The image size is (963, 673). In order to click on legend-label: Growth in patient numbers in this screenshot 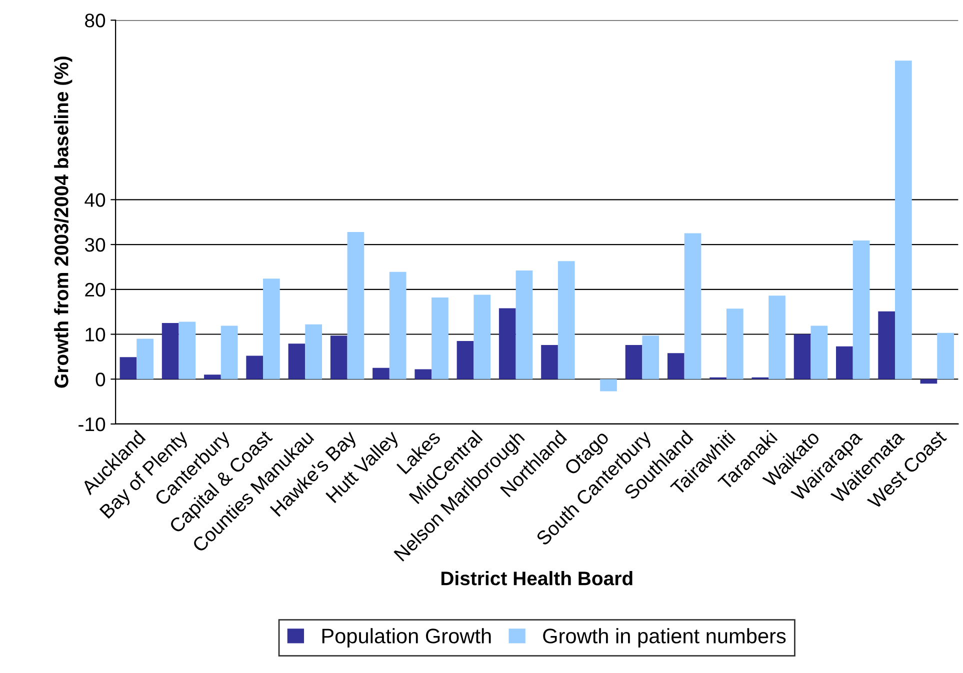, I will do `click(664, 638)`.